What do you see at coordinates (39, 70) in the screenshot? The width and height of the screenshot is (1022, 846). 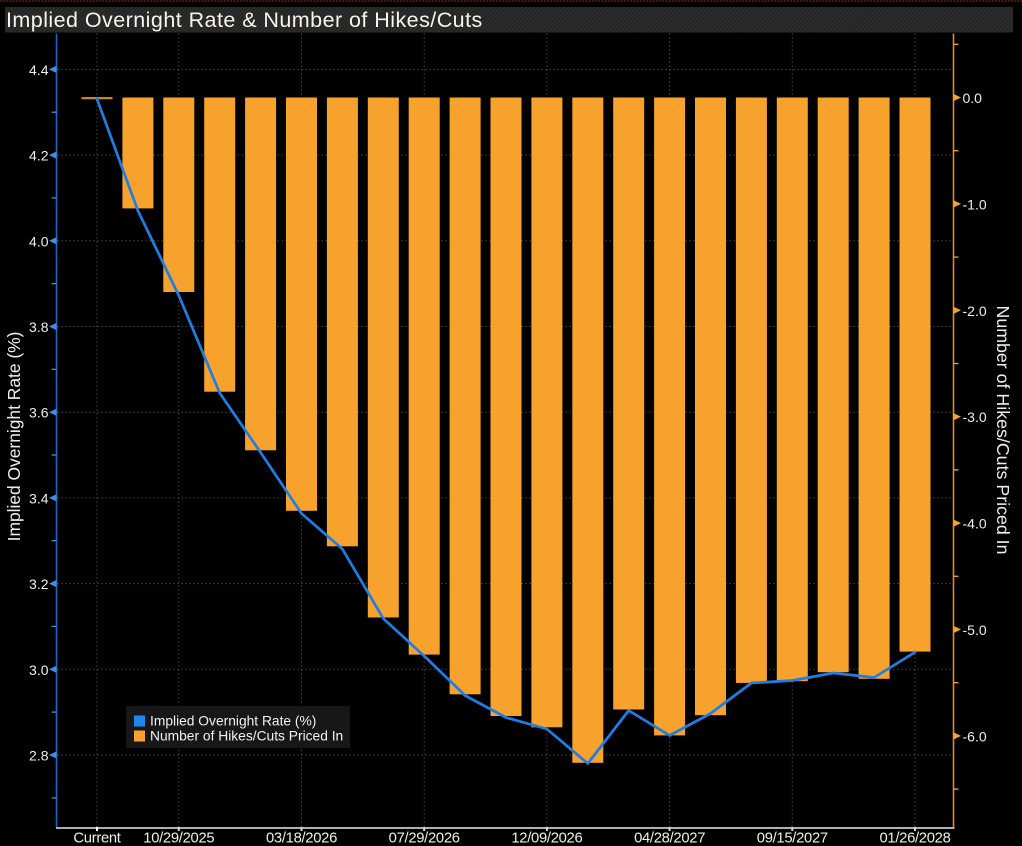 I see `svg-text: 4.4` at bounding box center [39, 70].